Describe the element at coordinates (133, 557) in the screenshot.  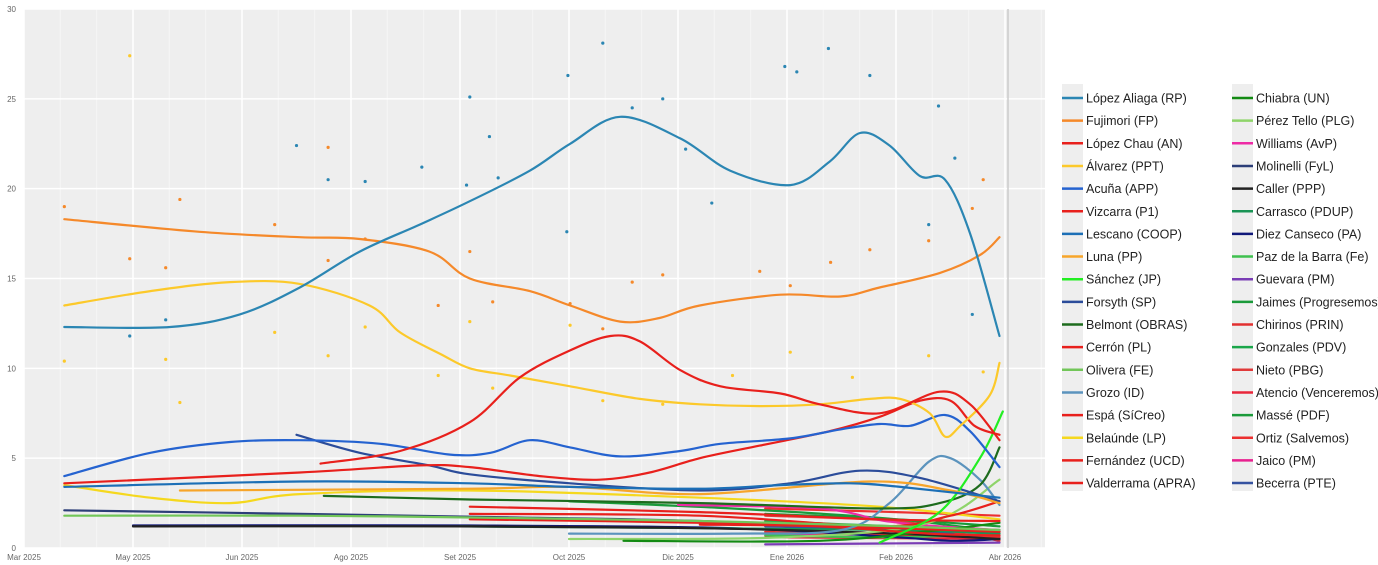
I see `x-tick-label: May 2025` at that location.